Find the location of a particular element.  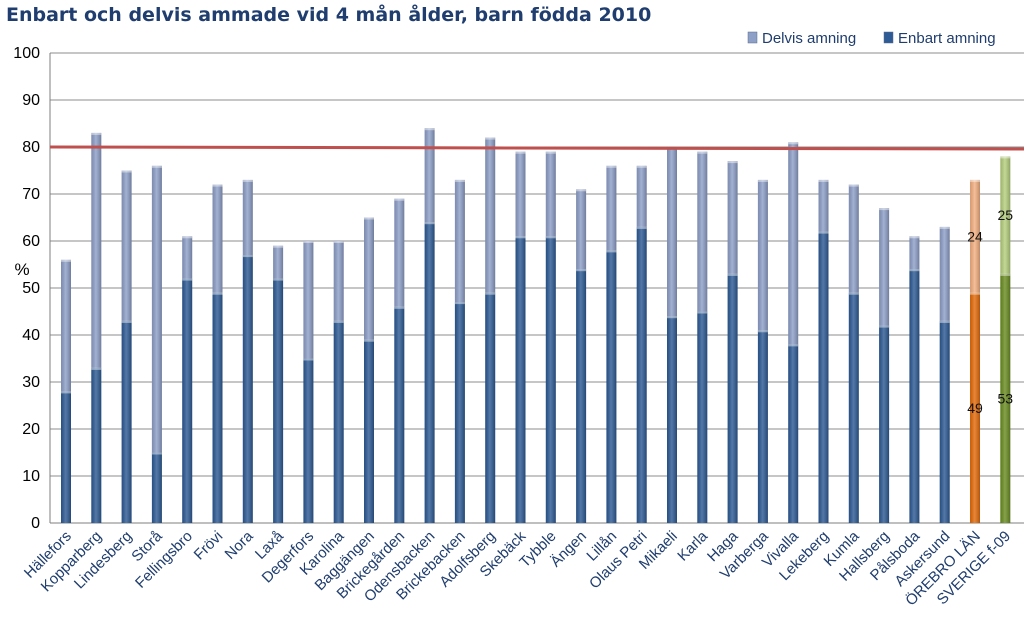

y-tick-label: 0 is located at coordinates (35, 523).